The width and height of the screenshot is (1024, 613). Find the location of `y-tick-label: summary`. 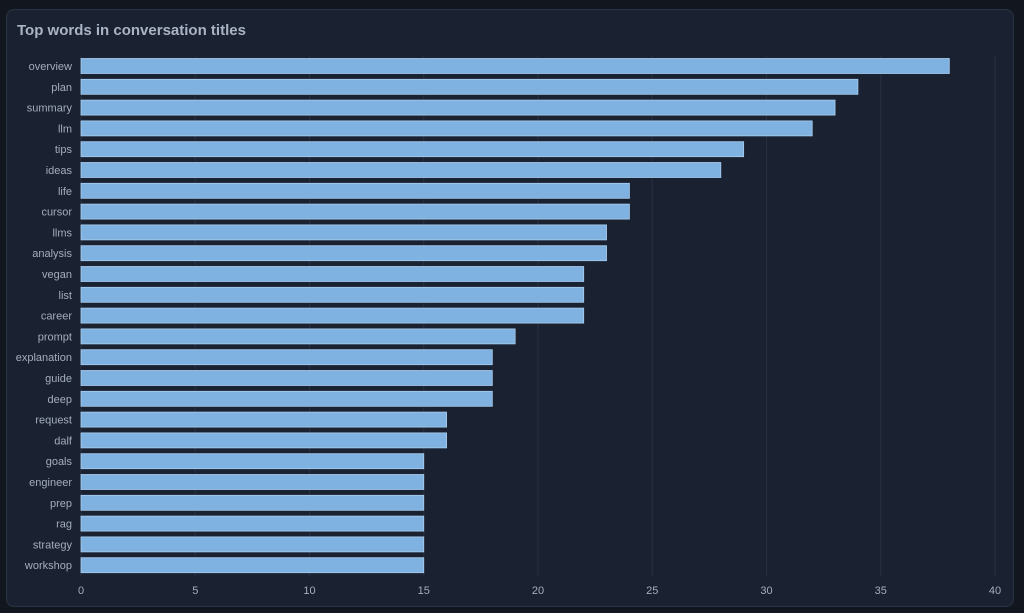

y-tick-label: summary is located at coordinates (50, 109).